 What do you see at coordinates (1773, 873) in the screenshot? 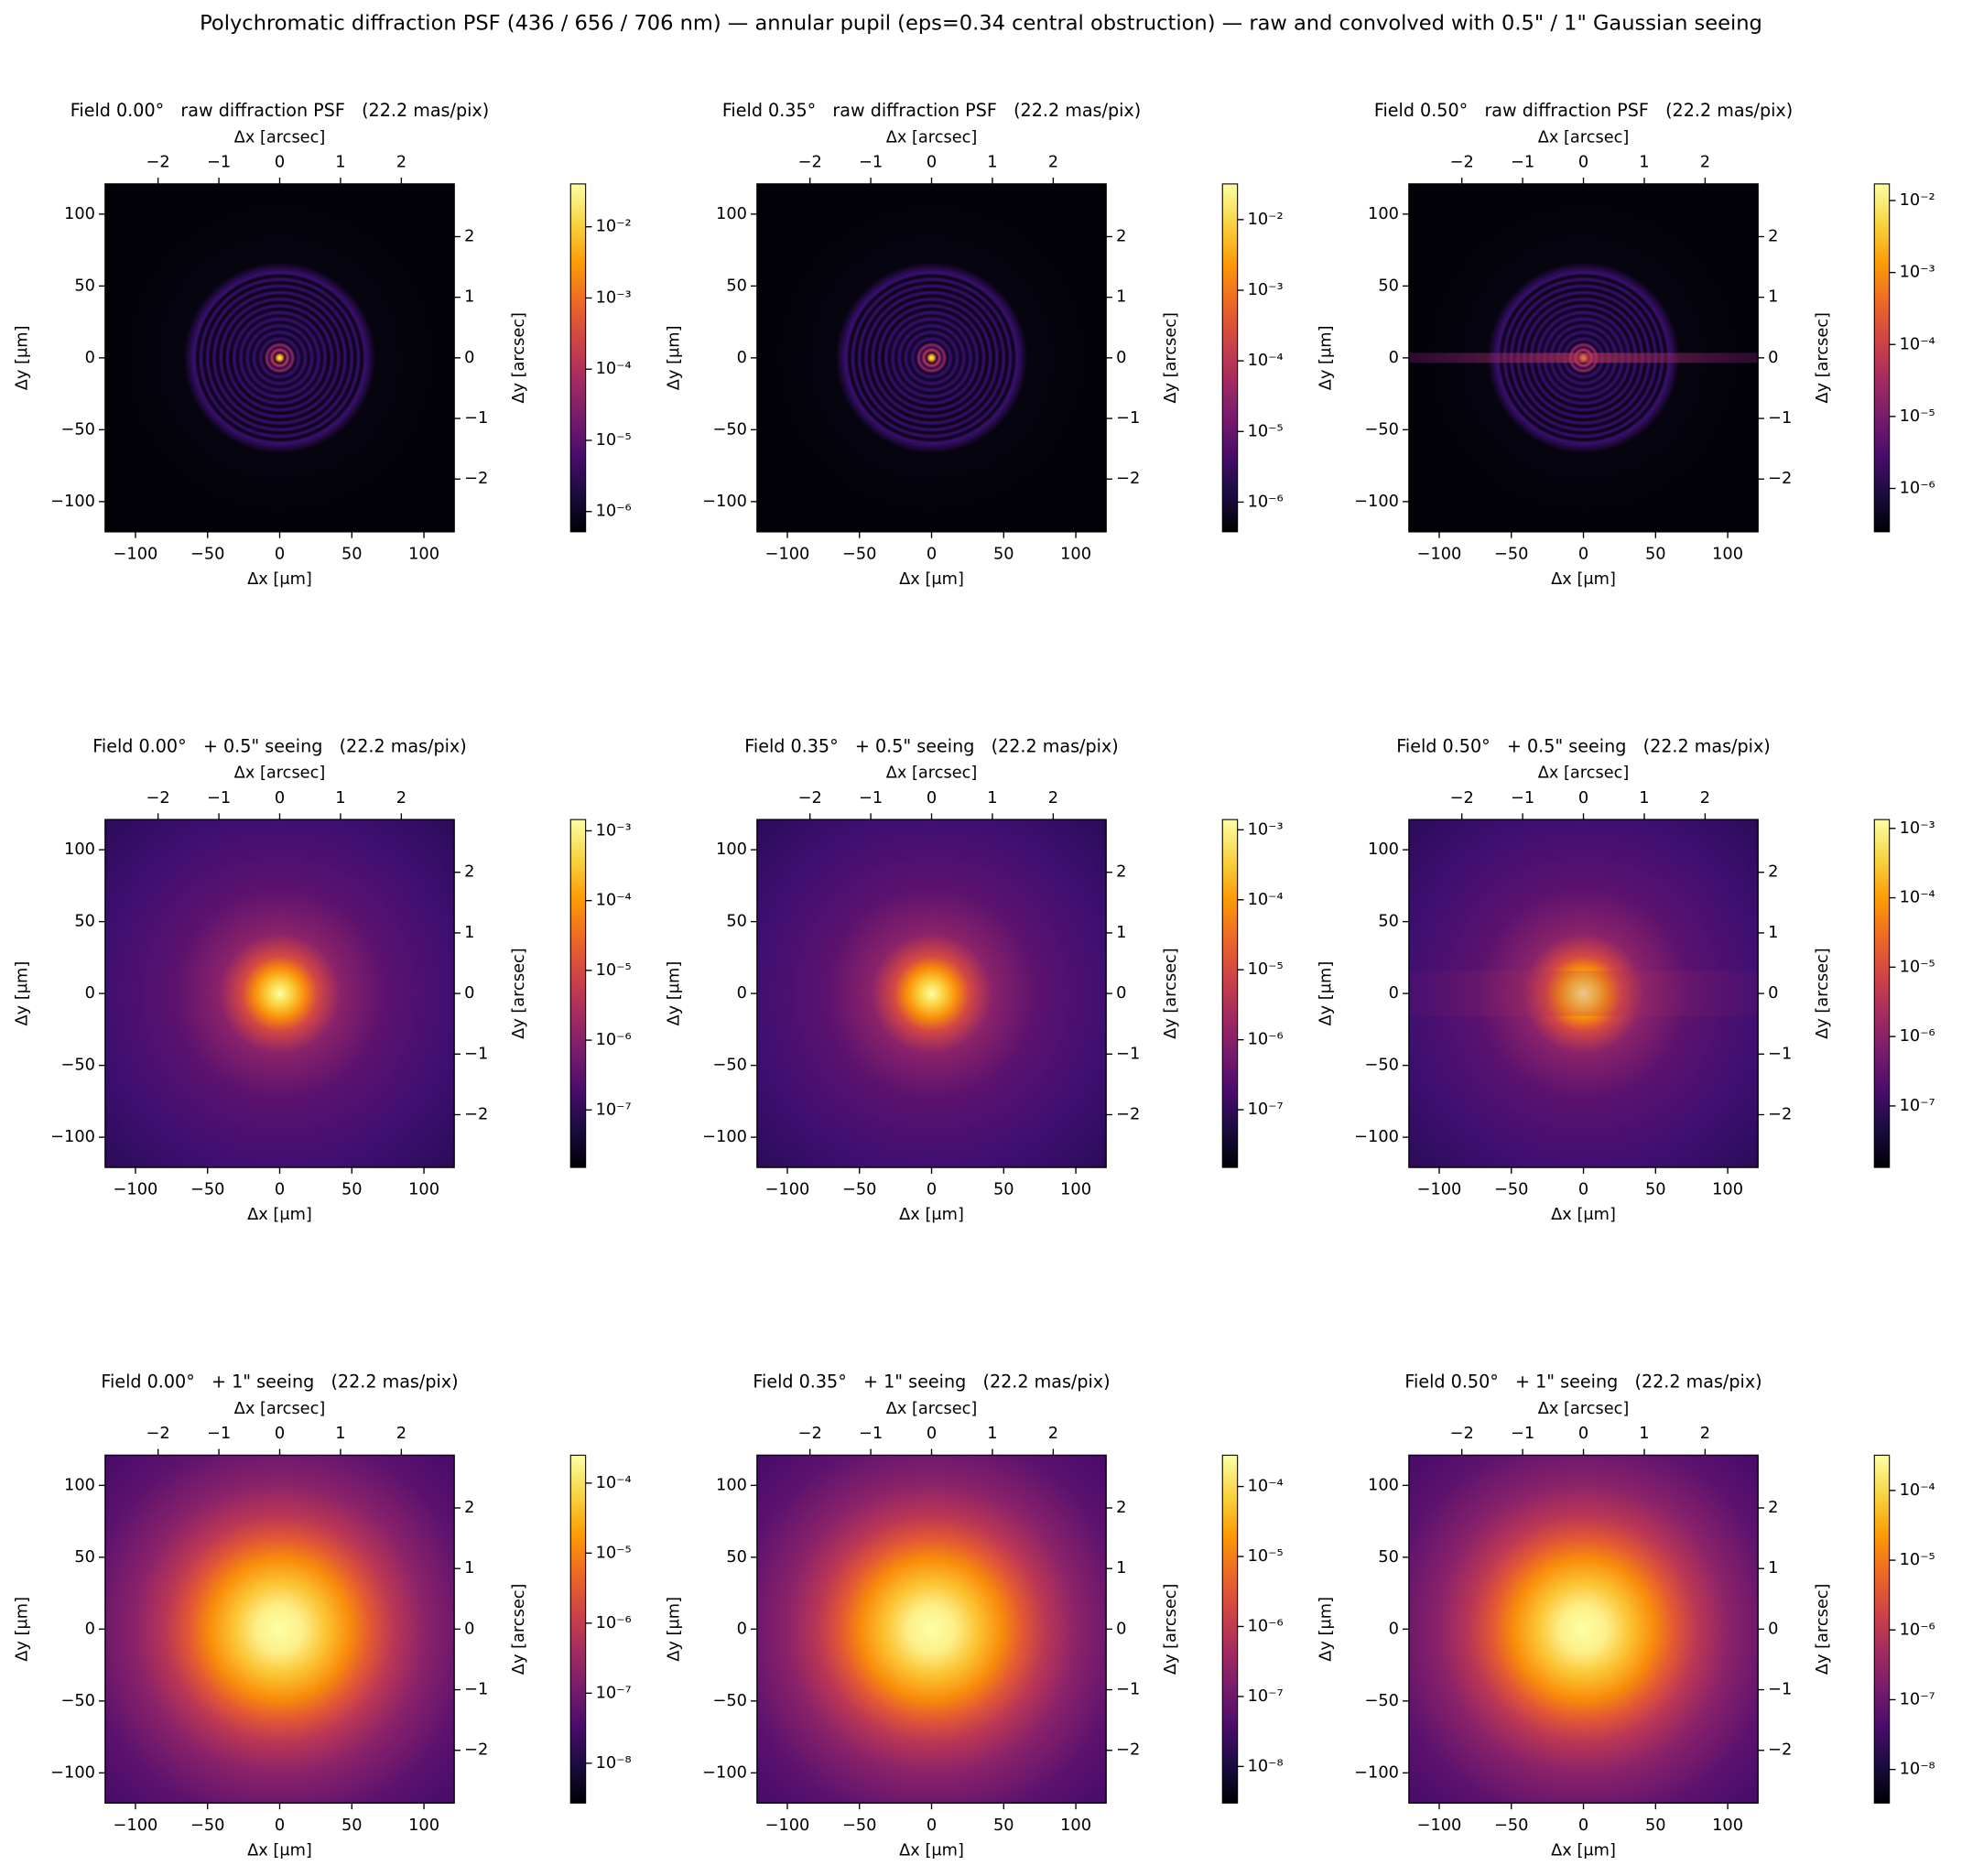
I see `y2-tick-label: 2` at bounding box center [1773, 873].